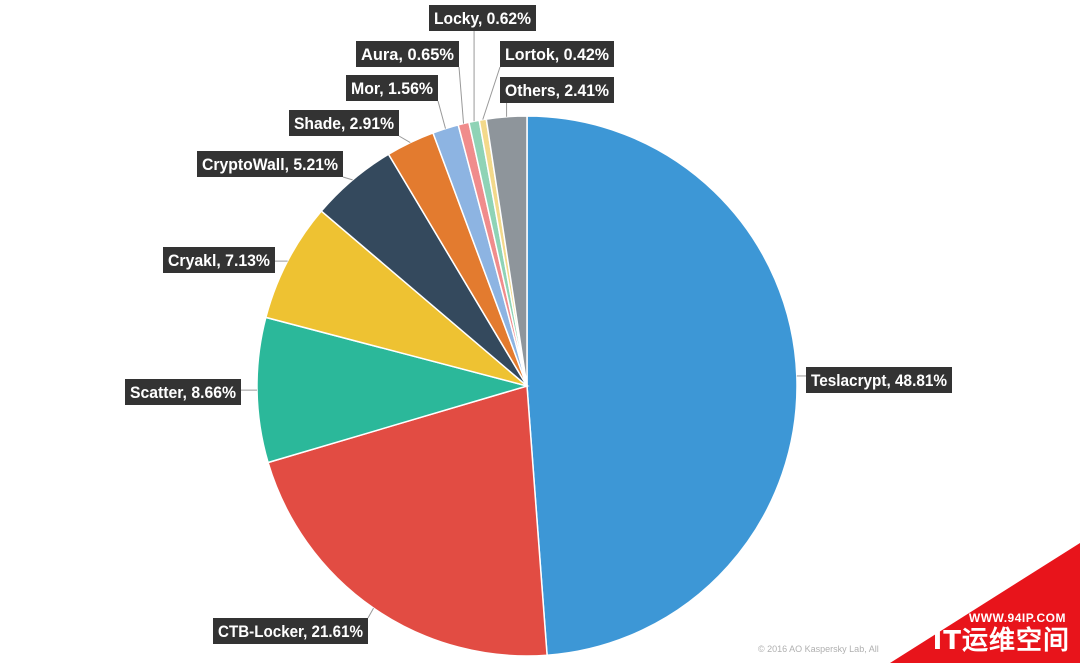  What do you see at coordinates (396, 298) in the screenshot?
I see `pie-slice-cryakl` at bounding box center [396, 298].